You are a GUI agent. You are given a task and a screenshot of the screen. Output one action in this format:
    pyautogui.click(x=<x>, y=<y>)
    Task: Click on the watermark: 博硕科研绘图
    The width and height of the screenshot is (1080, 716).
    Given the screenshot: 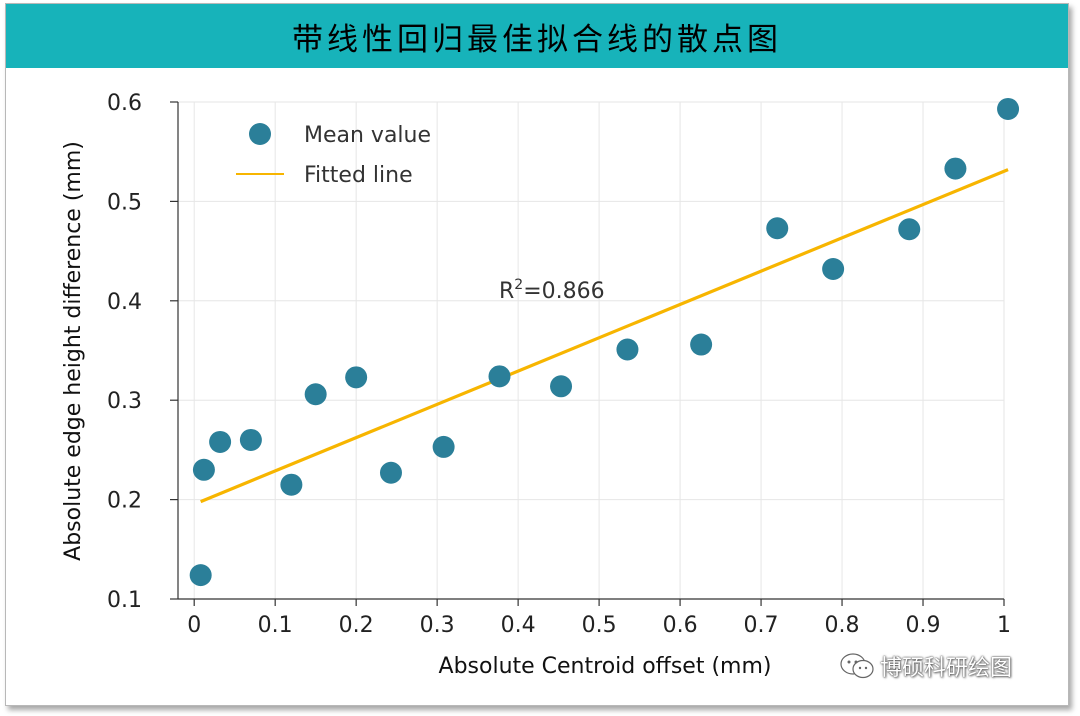 What is the action you would take?
    pyautogui.click(x=926, y=666)
    